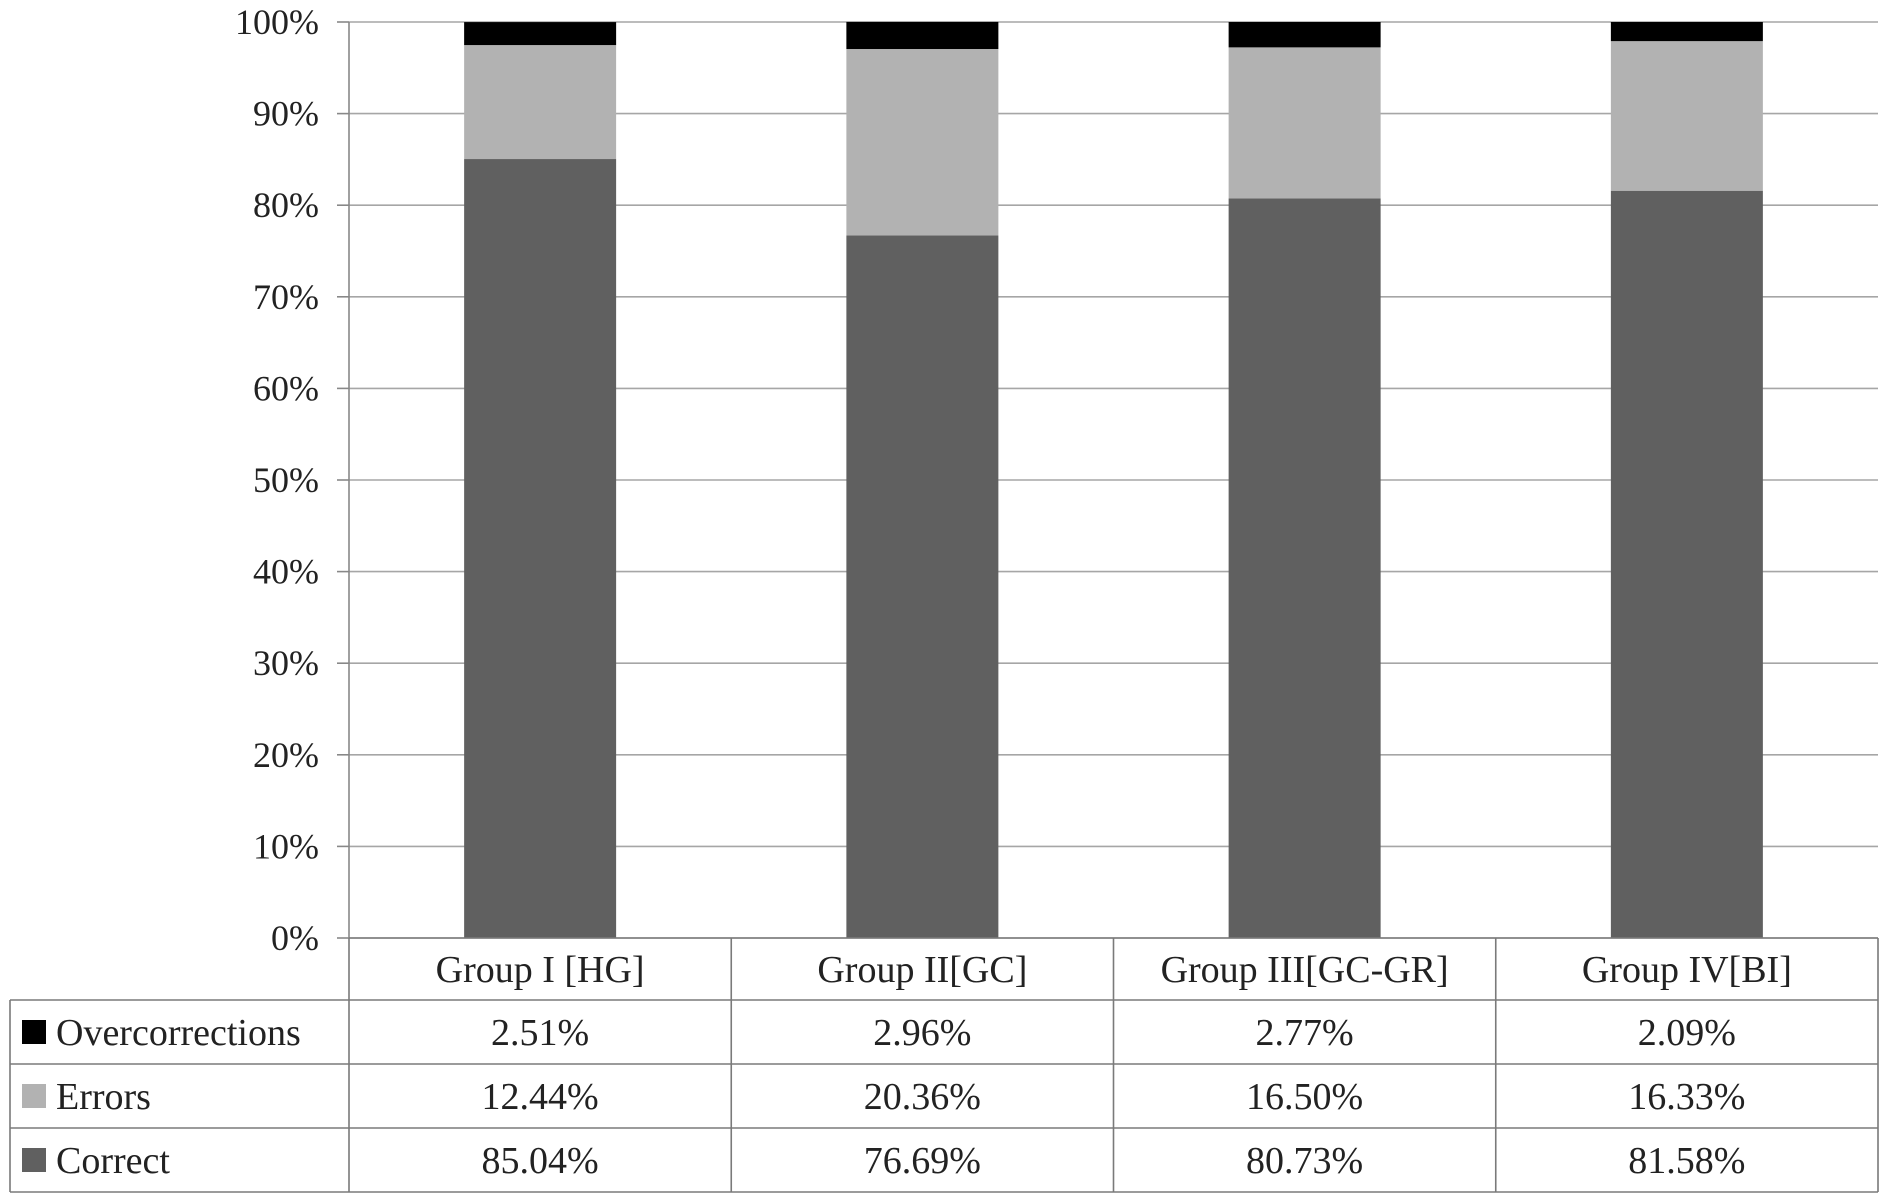  What do you see at coordinates (540, 1161) in the screenshot?
I see `data-table-cell: 85.04%` at bounding box center [540, 1161].